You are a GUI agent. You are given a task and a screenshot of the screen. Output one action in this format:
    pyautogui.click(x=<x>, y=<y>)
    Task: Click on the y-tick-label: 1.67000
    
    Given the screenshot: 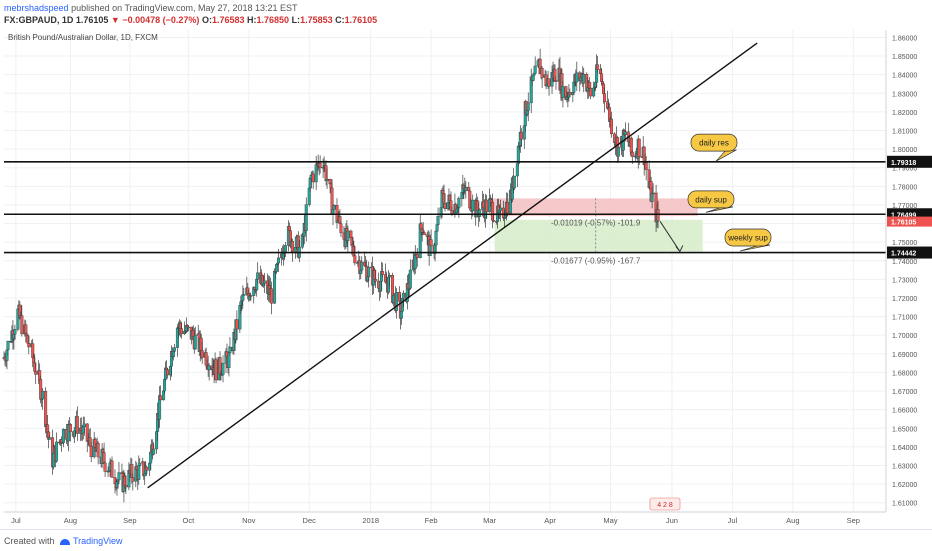 What is the action you would take?
    pyautogui.click(x=904, y=392)
    